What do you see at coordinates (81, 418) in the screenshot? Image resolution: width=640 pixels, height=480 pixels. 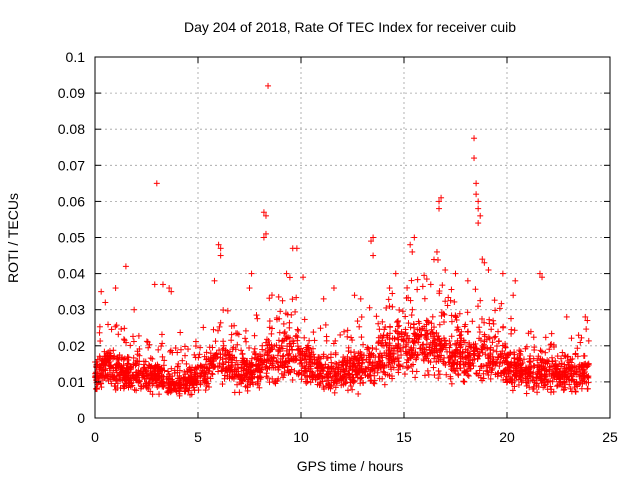 I see `y-tick-label: 0` at bounding box center [81, 418].